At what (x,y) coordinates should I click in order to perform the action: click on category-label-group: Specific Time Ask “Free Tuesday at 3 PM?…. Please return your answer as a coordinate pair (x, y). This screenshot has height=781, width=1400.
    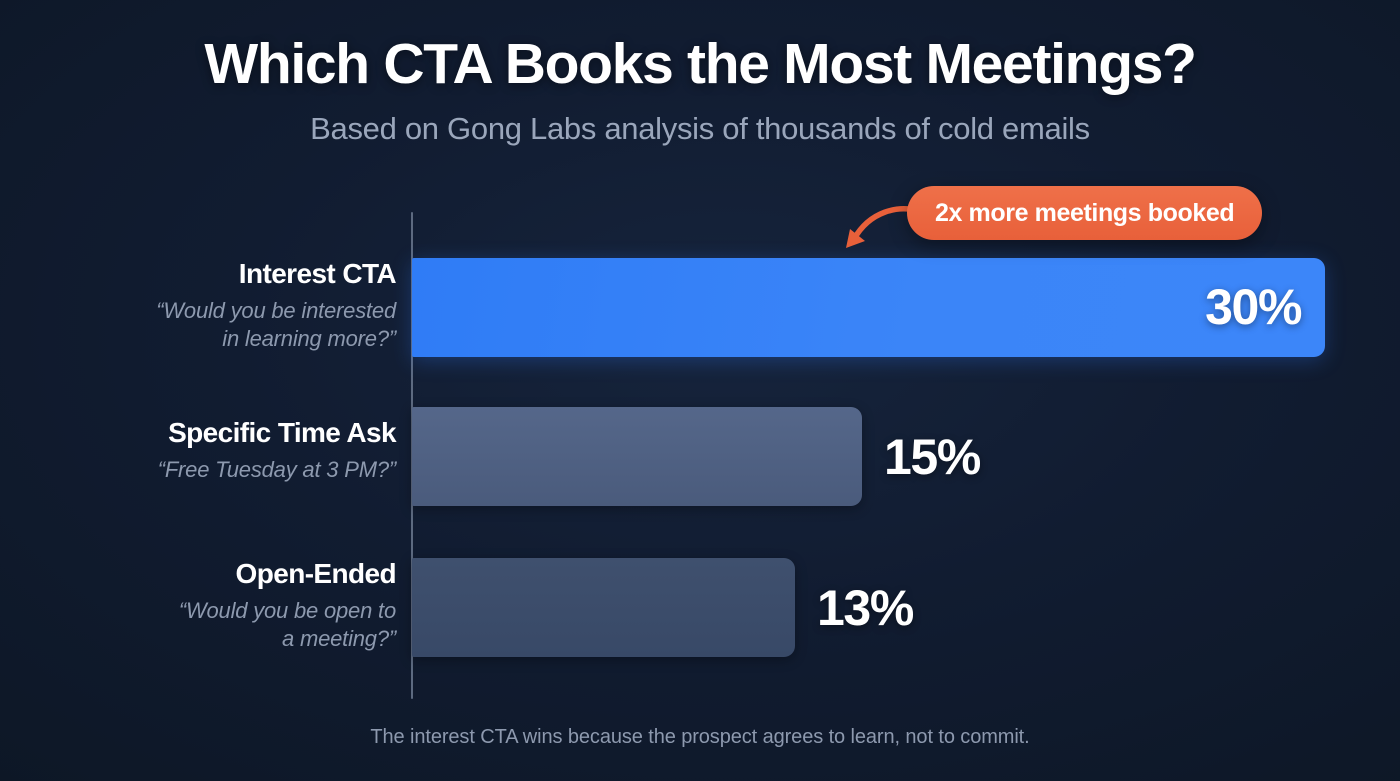
    Looking at the image, I should click on (218, 450).